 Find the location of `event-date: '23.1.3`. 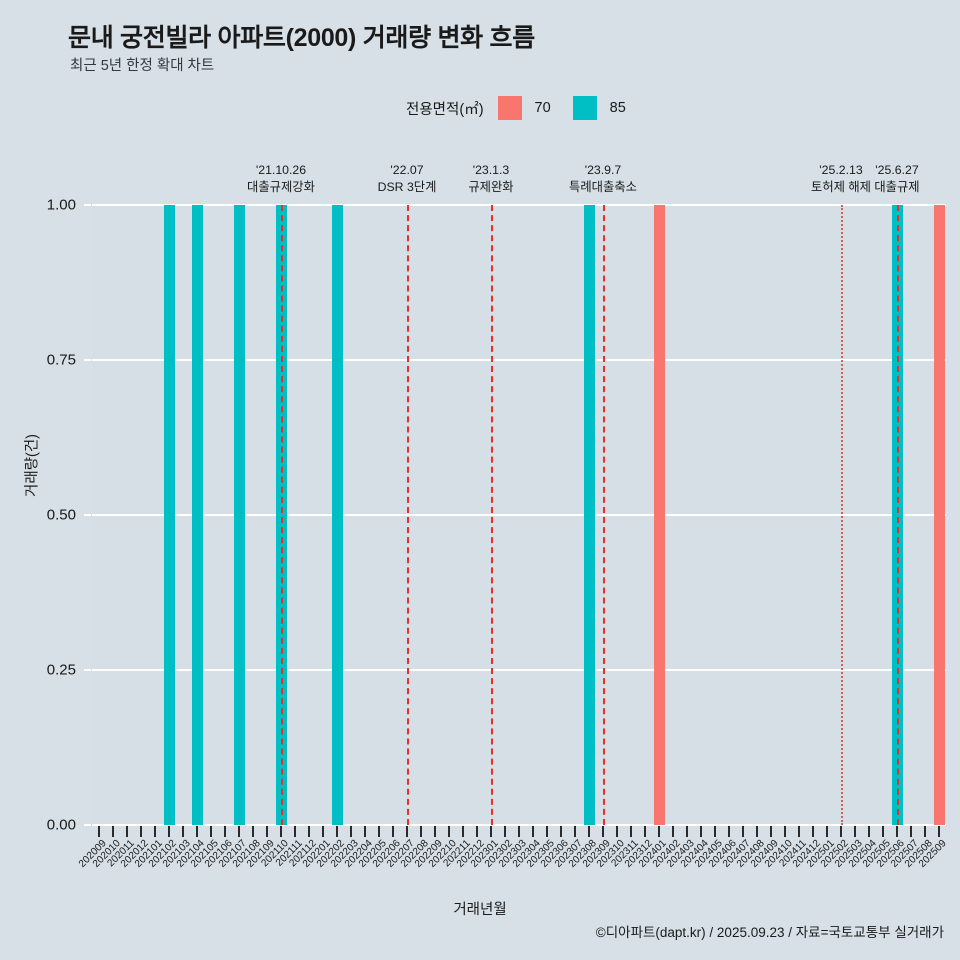

event-date: '23.1.3 is located at coordinates (491, 170).